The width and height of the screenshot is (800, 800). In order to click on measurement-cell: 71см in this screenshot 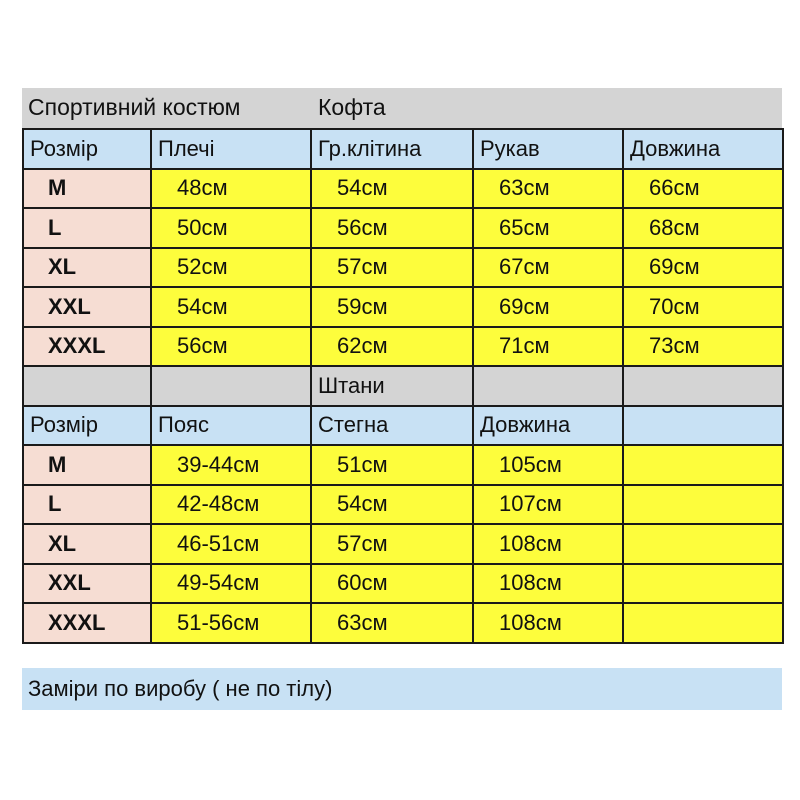, I will do `click(548, 346)`.